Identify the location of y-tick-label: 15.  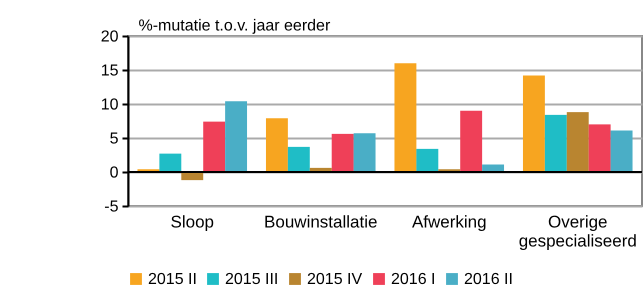
(109, 71).